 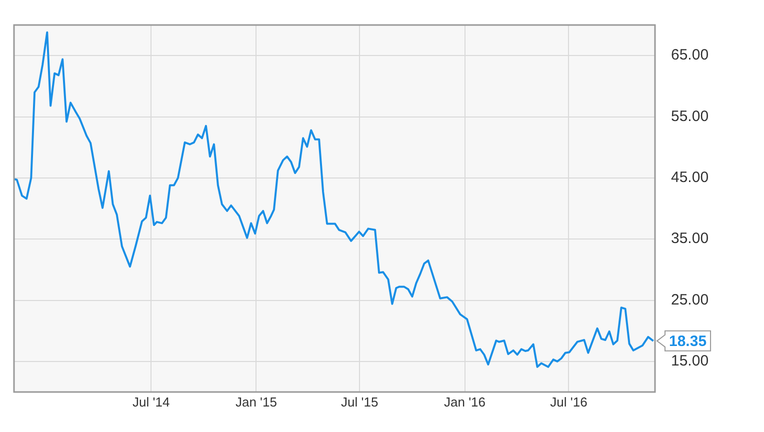 I want to click on x-tick-label: Jul '16, so click(x=569, y=402).